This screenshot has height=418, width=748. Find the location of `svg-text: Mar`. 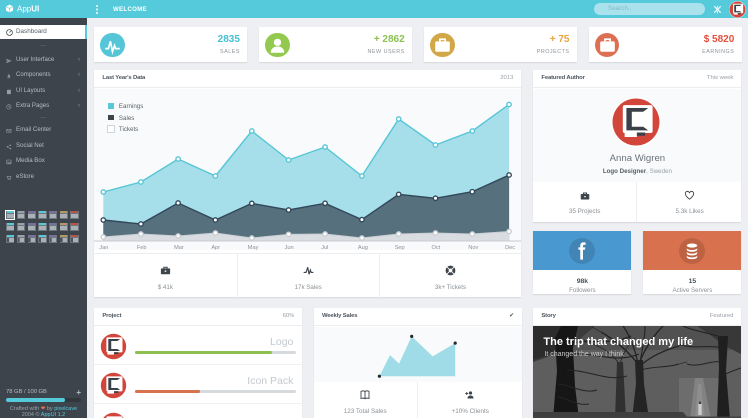

svg-text: Mar is located at coordinates (179, 247).